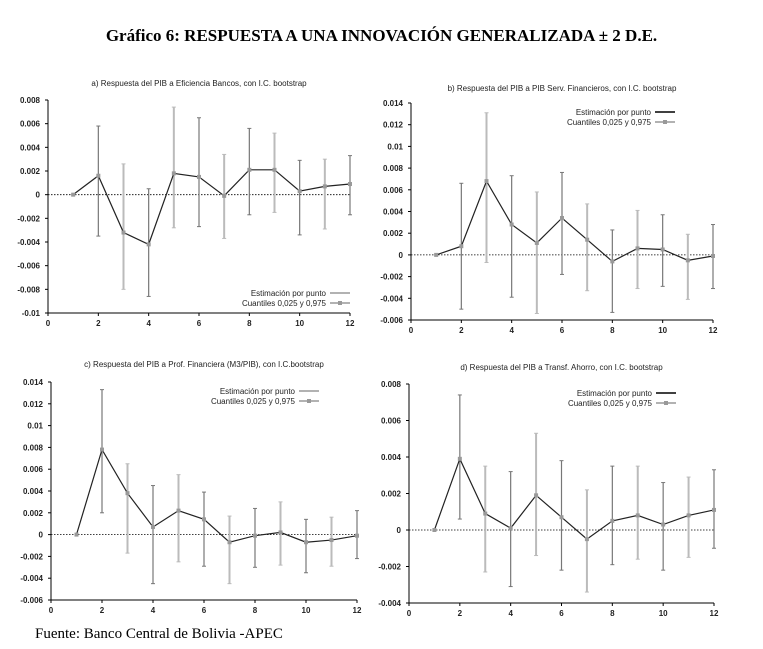  Describe the element at coordinates (216, 495) in the screenshot. I see `point-estimate-line` at that location.